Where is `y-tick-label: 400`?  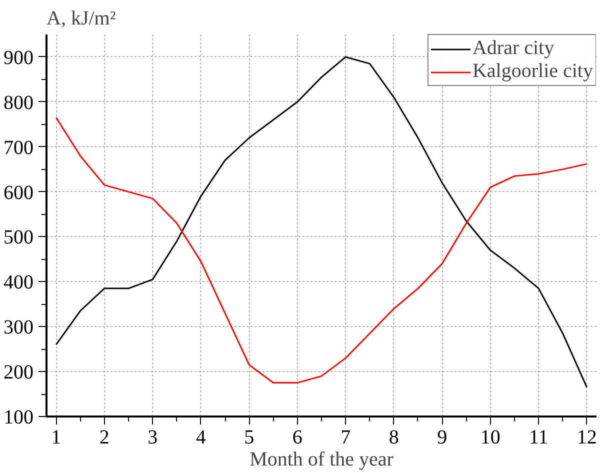 y-tick-label: 400 is located at coordinates (19, 283).